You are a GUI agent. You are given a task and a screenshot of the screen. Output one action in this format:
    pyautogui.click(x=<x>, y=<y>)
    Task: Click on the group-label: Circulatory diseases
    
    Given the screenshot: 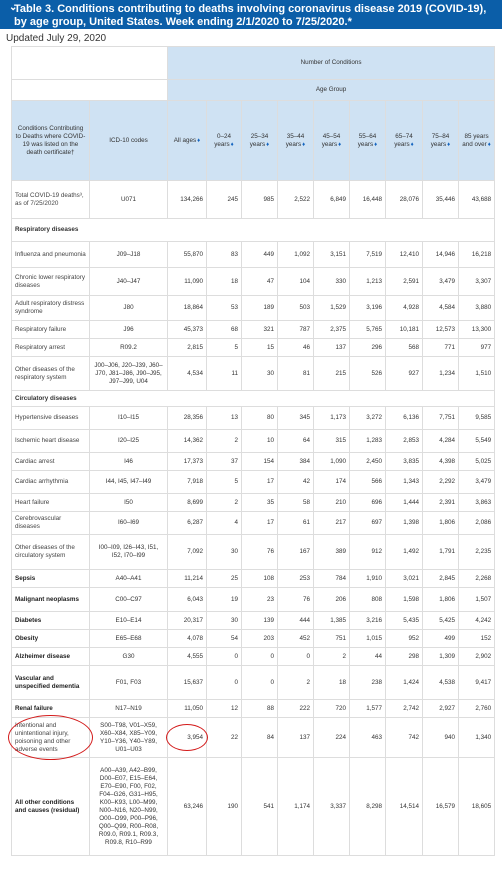 What is the action you would take?
    pyautogui.click(x=253, y=398)
    